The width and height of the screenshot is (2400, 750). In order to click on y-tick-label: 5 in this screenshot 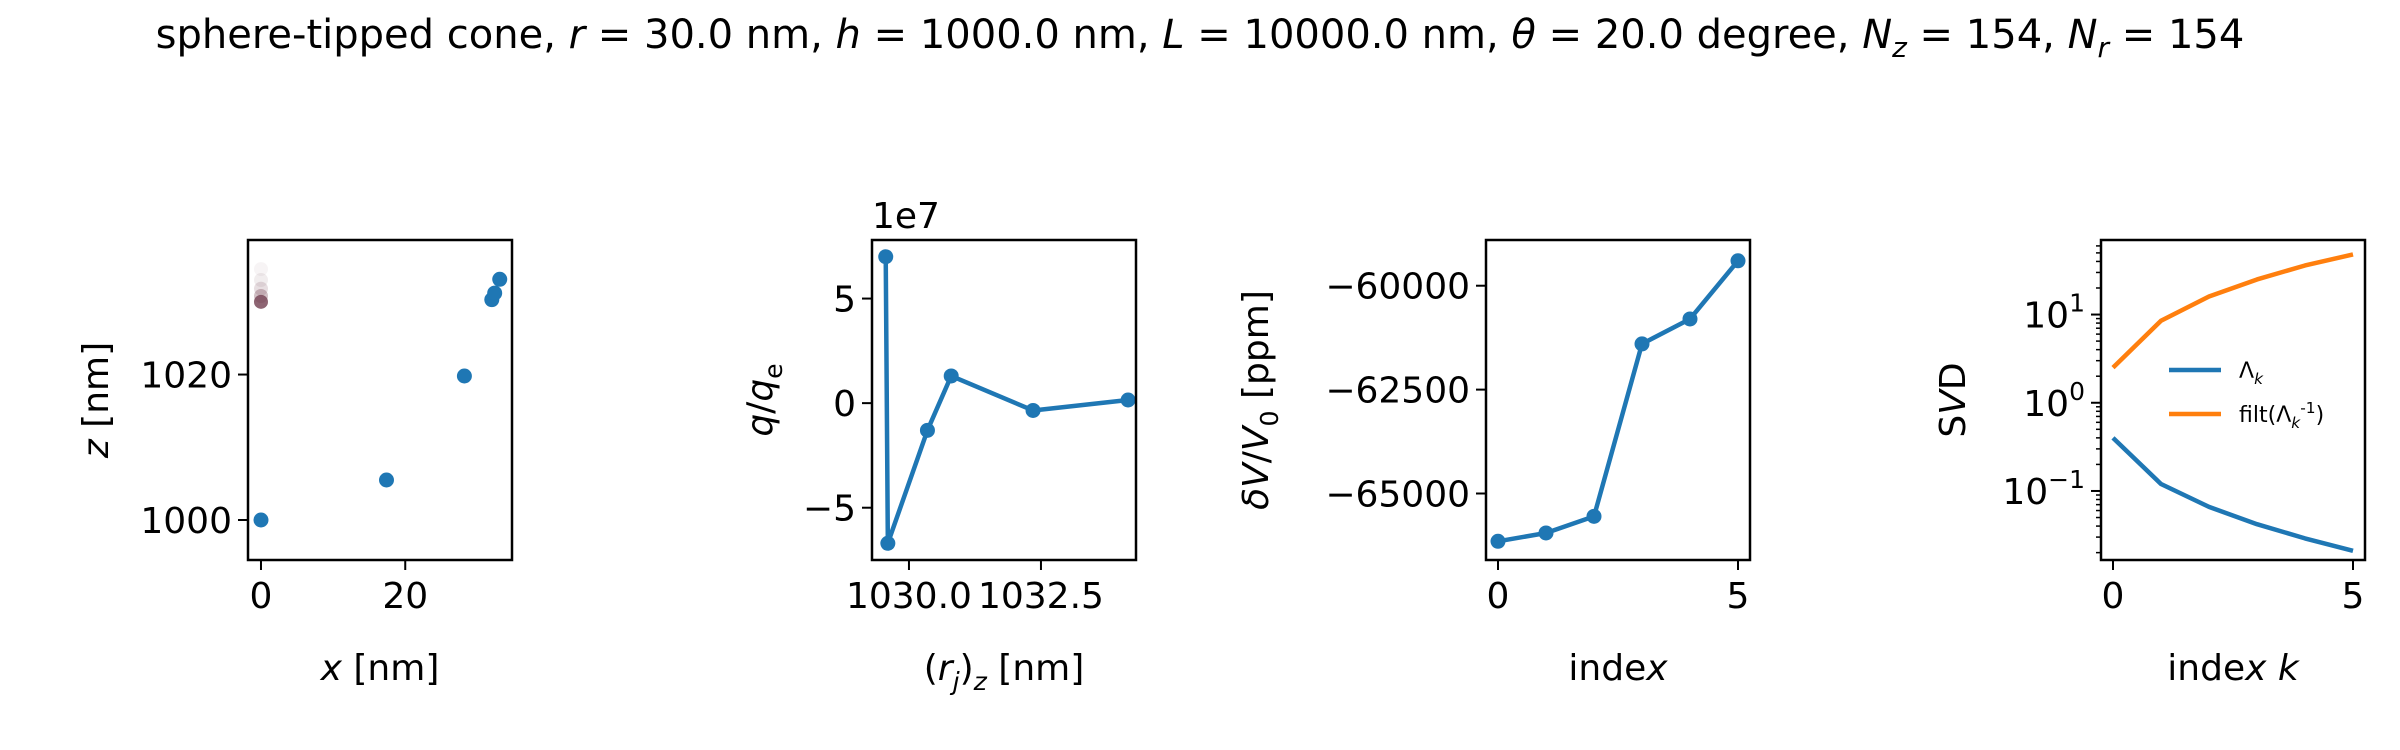, I will do `click(844, 300)`.